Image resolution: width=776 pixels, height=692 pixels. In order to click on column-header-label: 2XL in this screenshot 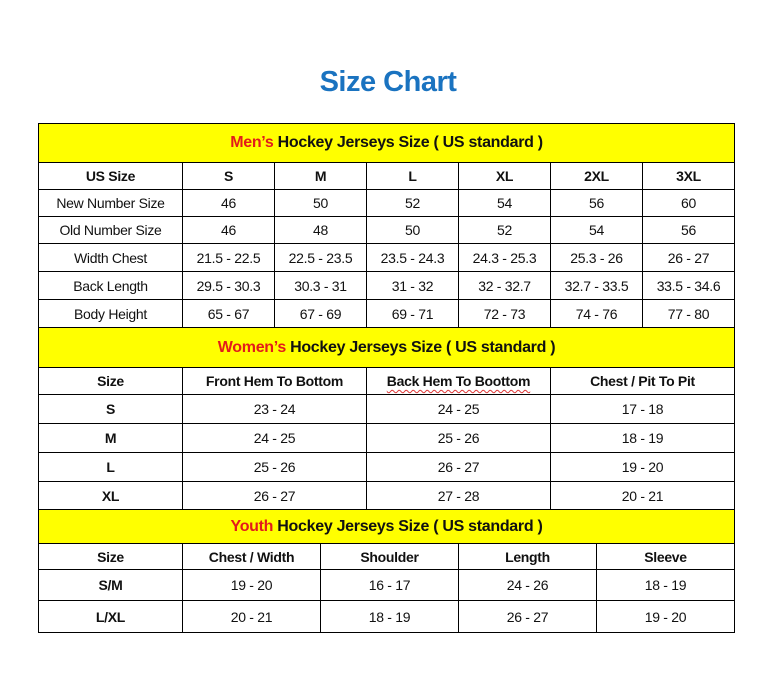, I will do `click(596, 176)`.